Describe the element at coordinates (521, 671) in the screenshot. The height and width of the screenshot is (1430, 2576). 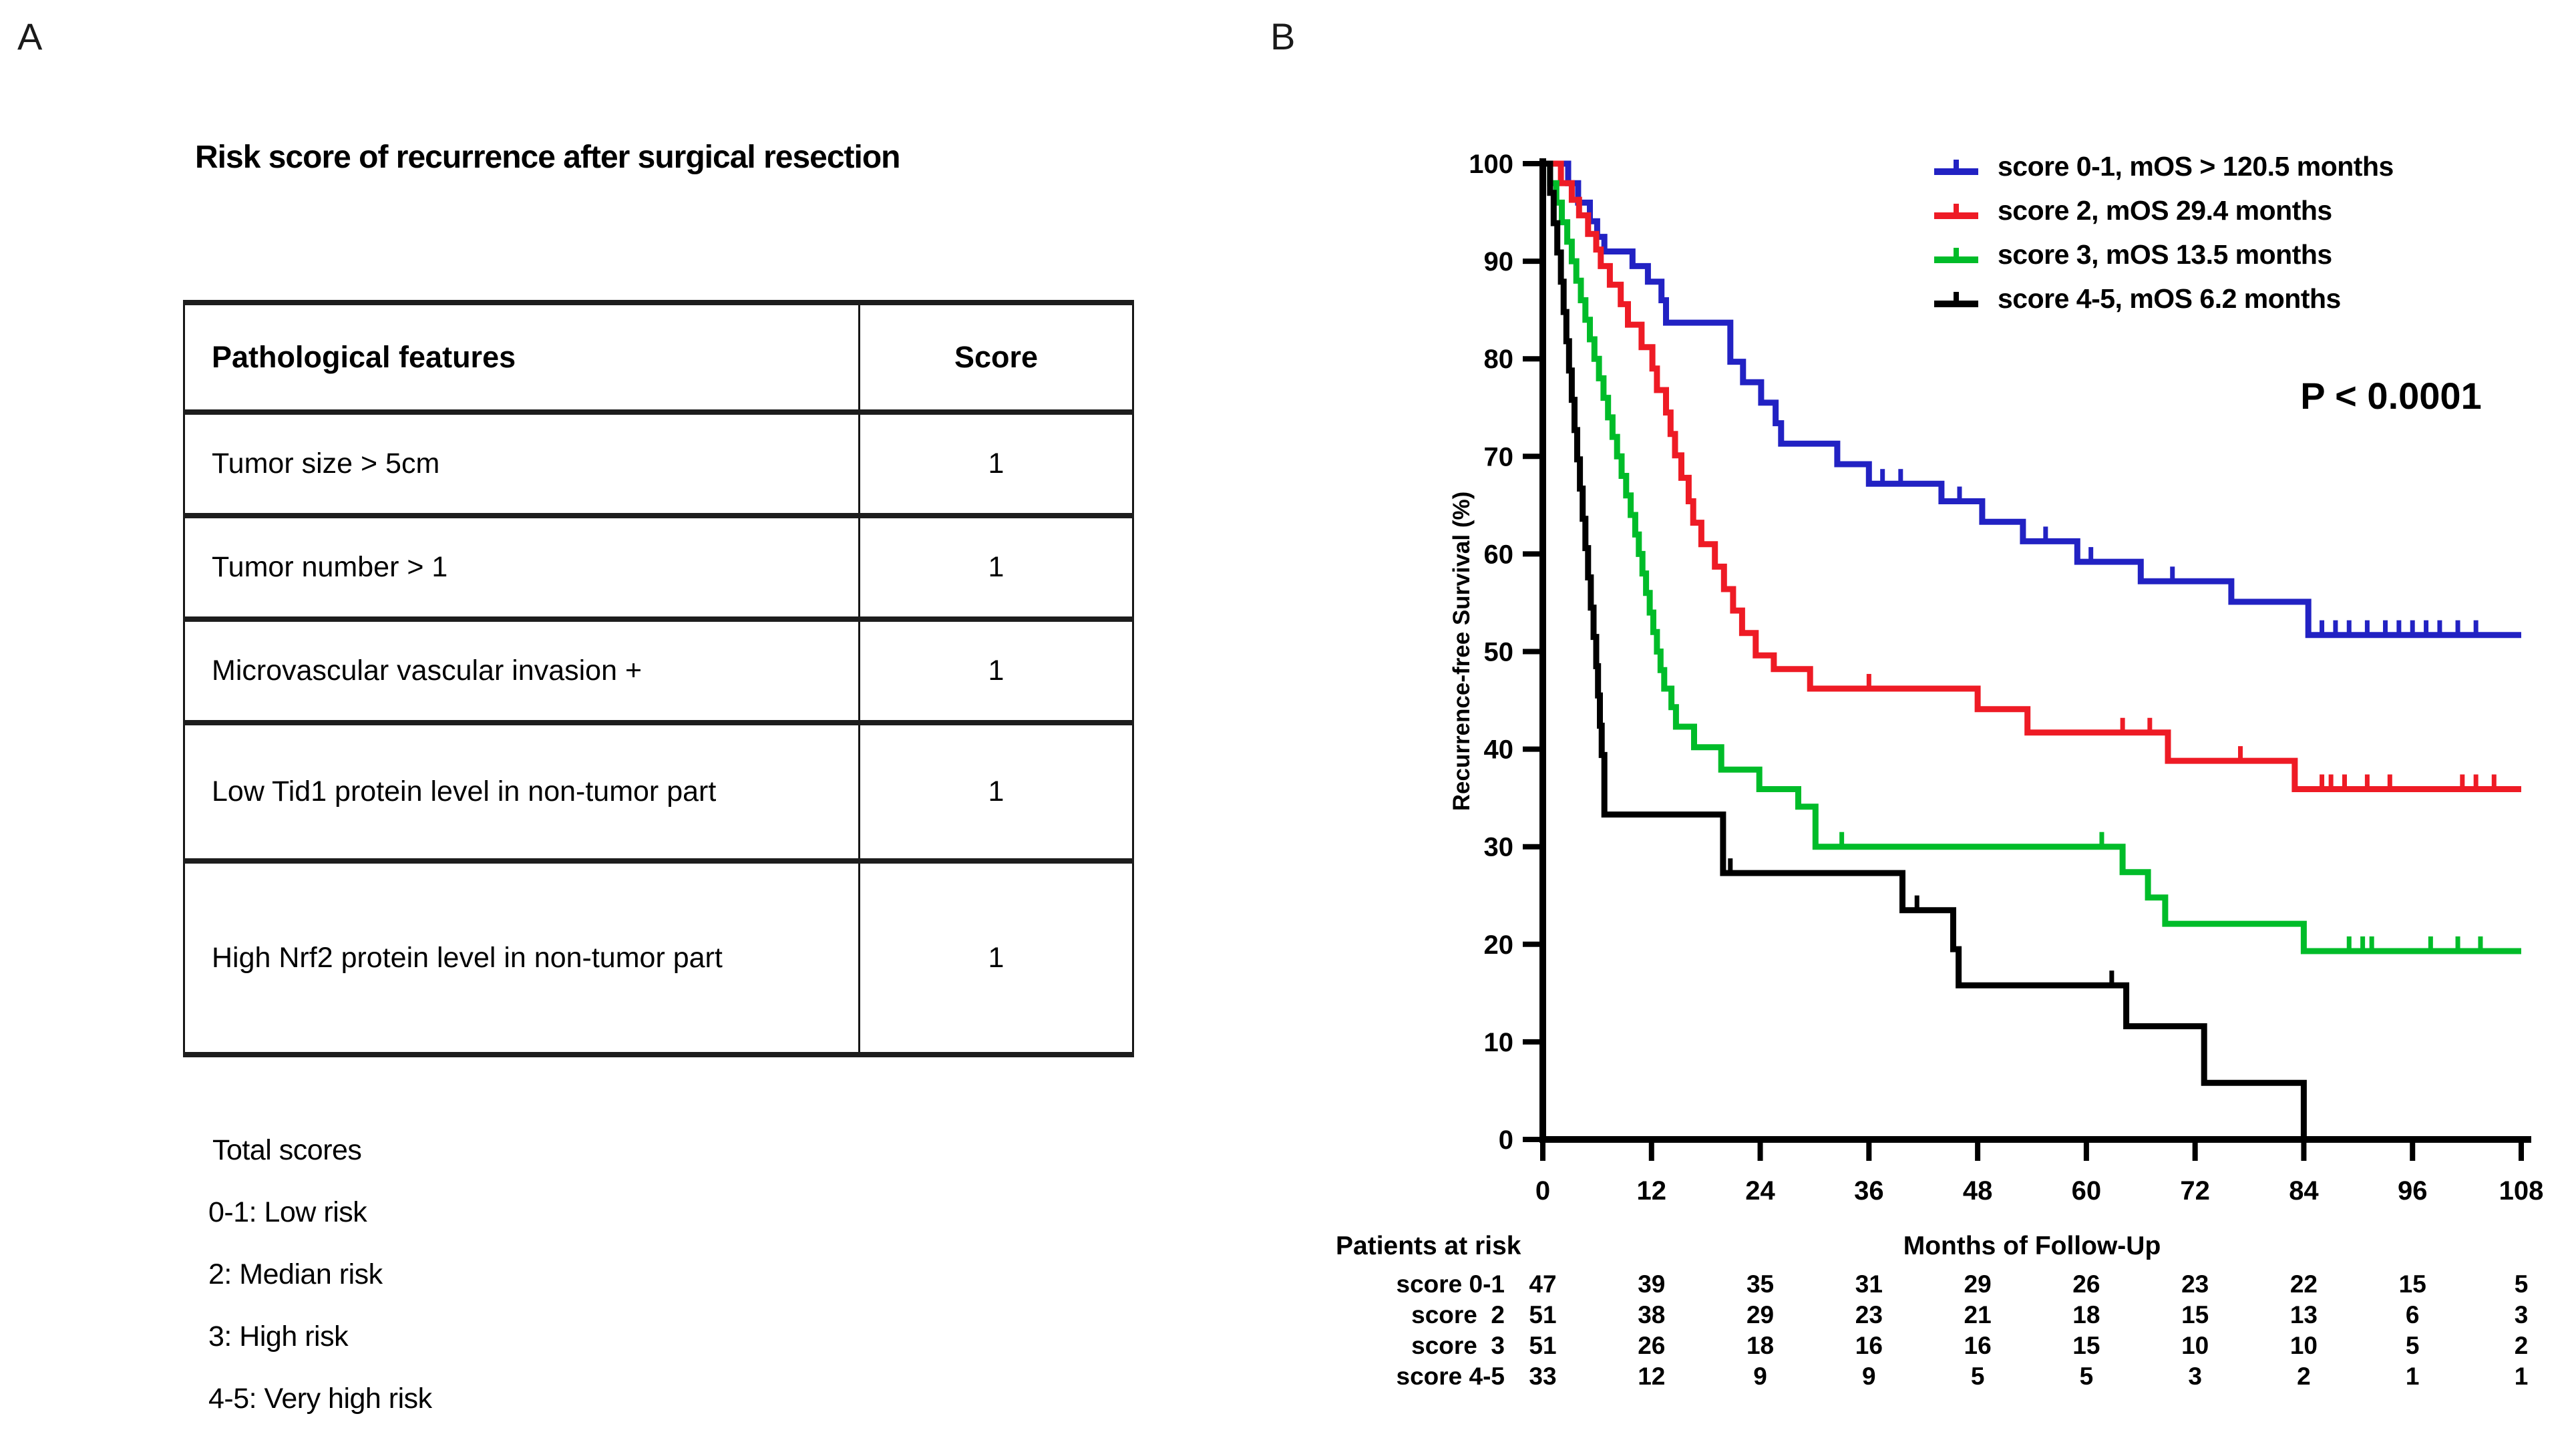
I see `feature-cell: Microvascular vascular invasion +` at that location.